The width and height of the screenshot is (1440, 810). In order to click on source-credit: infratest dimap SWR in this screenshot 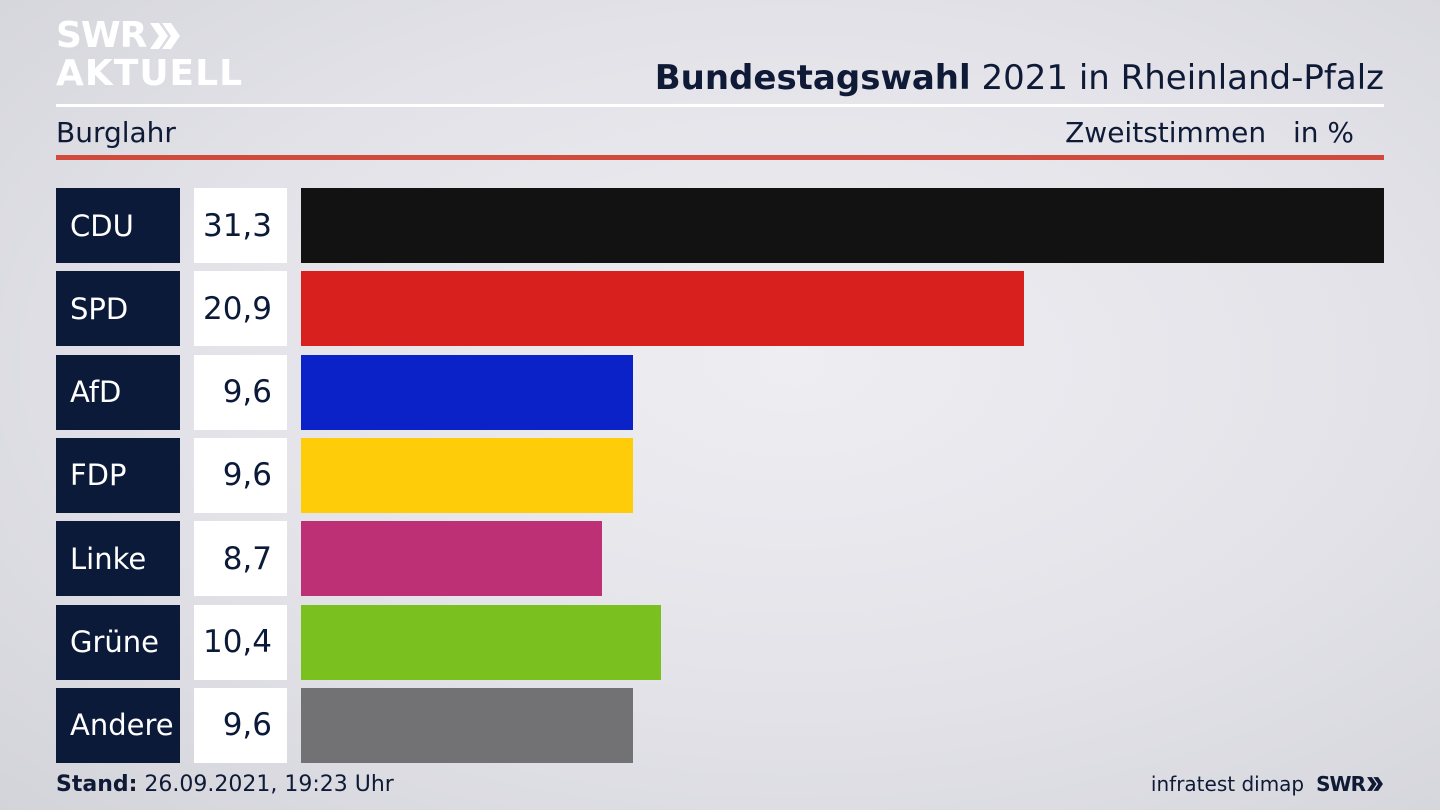, I will do `click(1267, 784)`.